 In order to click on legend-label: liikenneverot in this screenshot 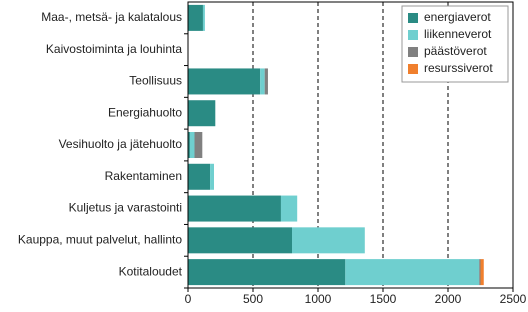, I will do `click(458, 34)`.